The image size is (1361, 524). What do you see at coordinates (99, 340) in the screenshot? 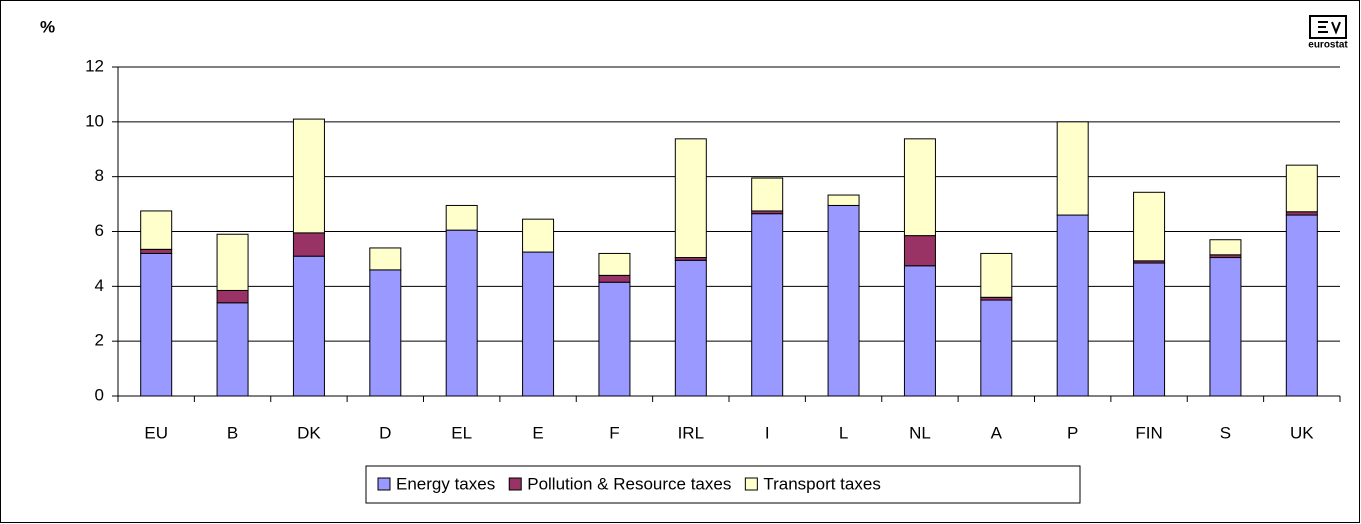
I see `y-tick-label: 2` at bounding box center [99, 340].